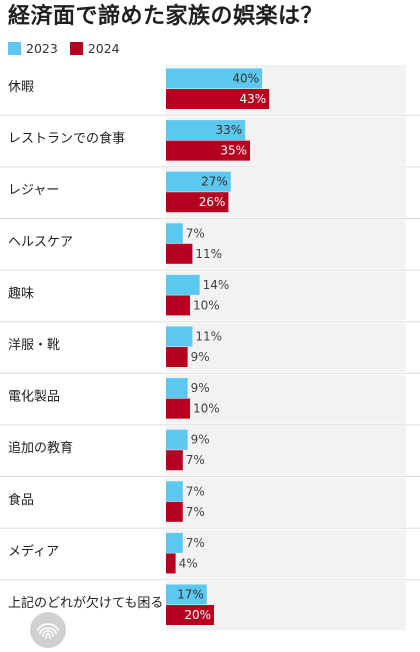  I want to click on category-row: レストランでの食事 33% 35%, so click(210, 140).